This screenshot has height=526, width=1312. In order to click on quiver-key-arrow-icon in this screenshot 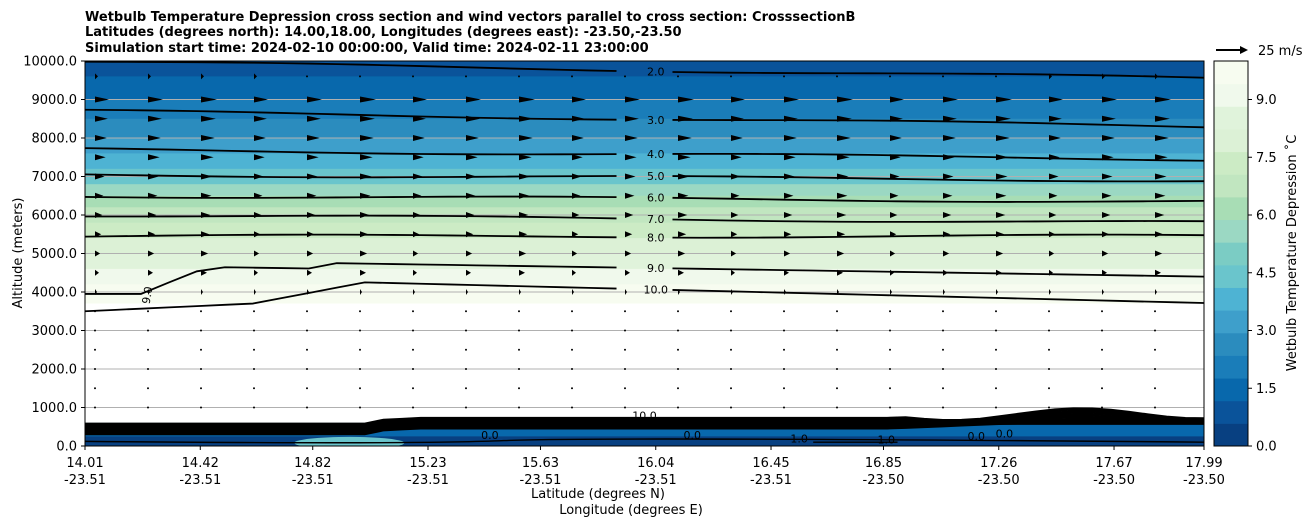, I will do `click(1244, 50)`.